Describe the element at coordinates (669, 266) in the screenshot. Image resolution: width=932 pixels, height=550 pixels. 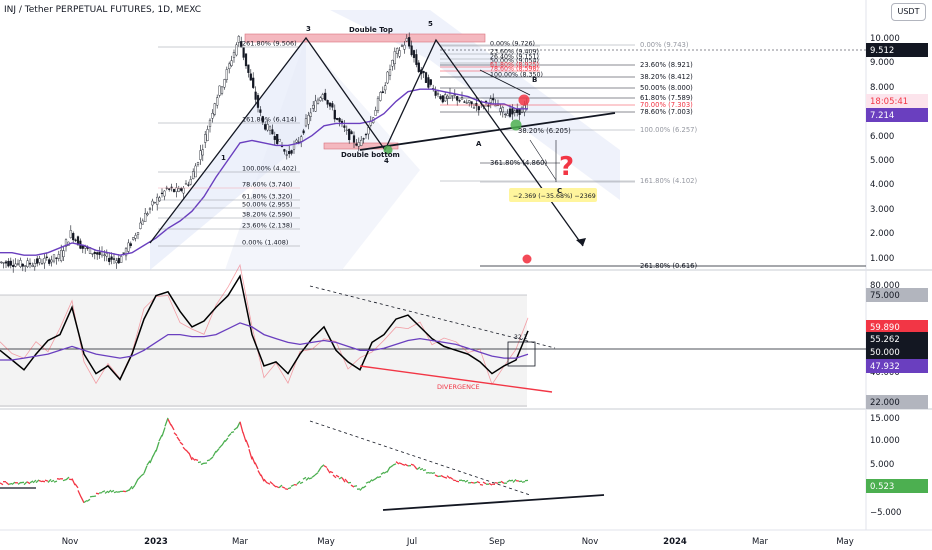
I see `fib-right-label: 261.80% (0.616)` at that location.